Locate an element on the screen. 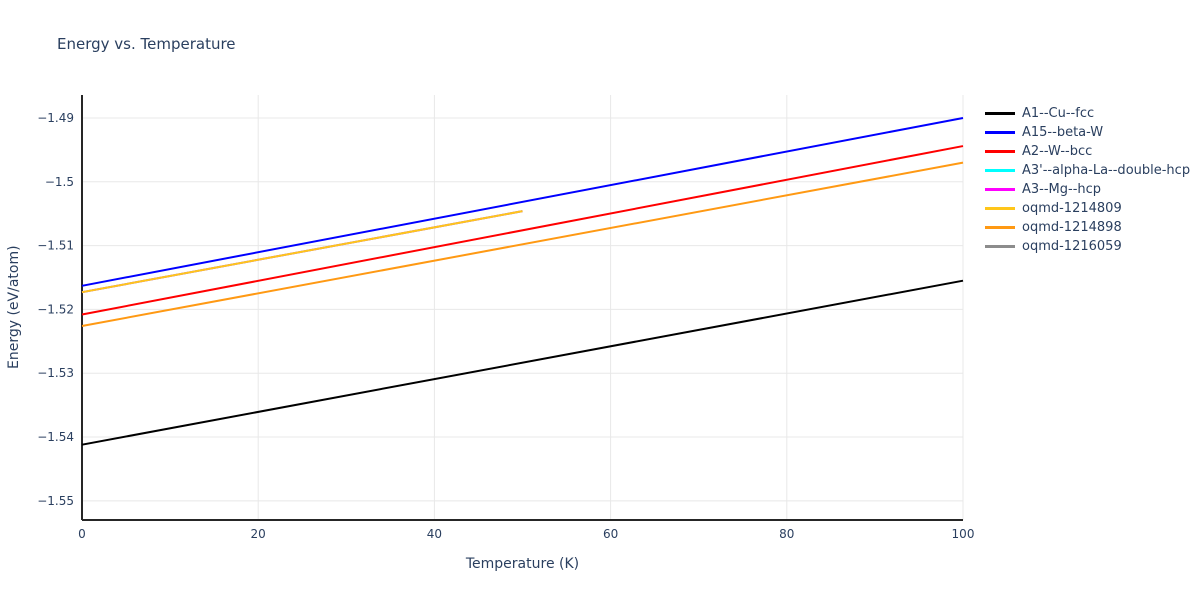 The height and width of the screenshot is (600, 1200). y-tick-label: −1.5 is located at coordinates (59, 182).